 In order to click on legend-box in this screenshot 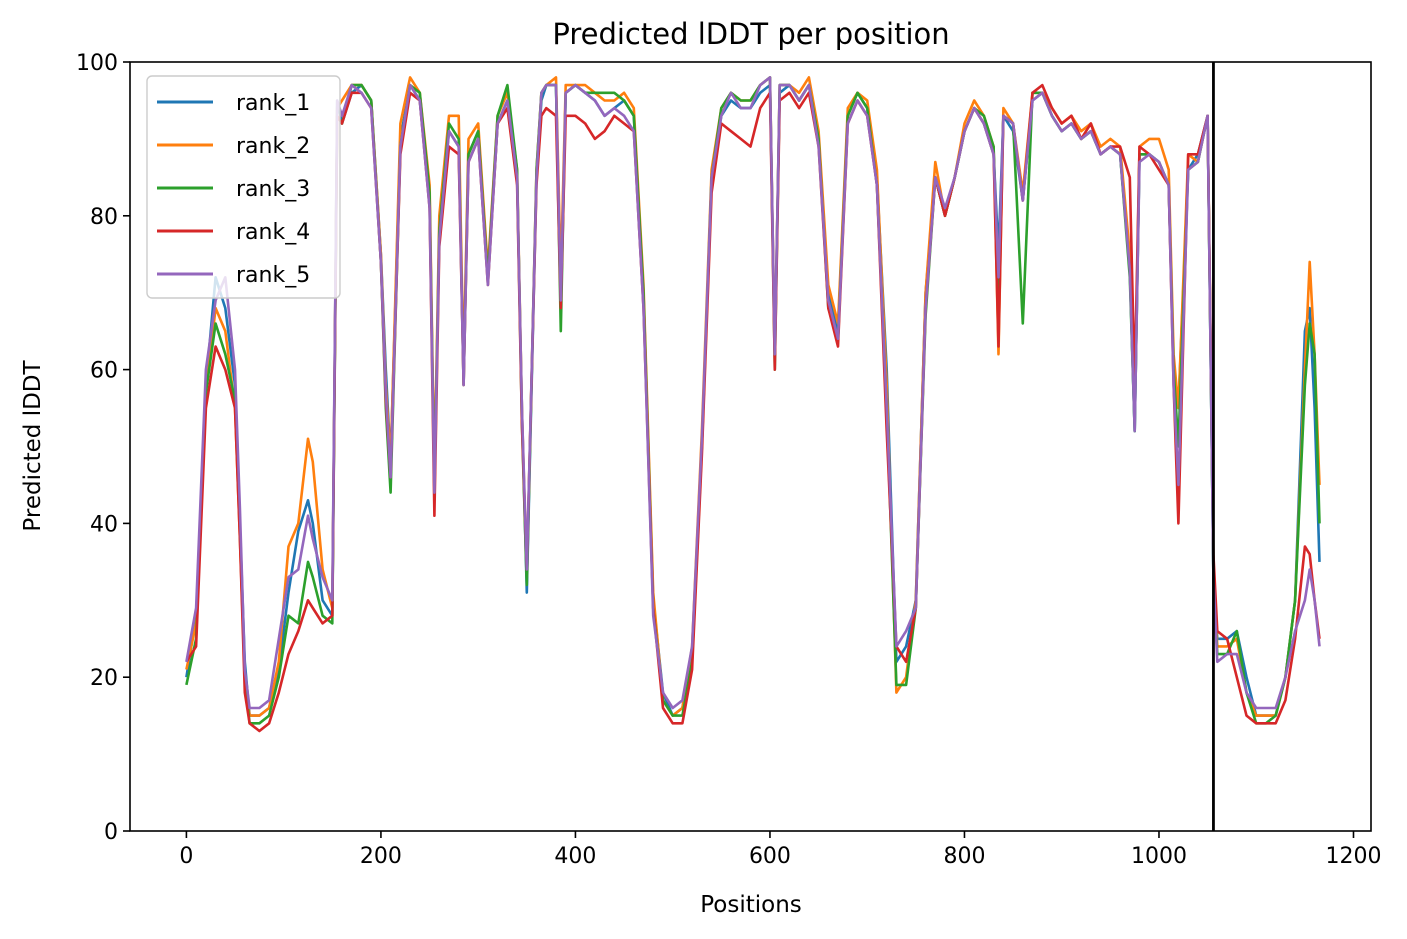, I will do `click(243, 187)`.